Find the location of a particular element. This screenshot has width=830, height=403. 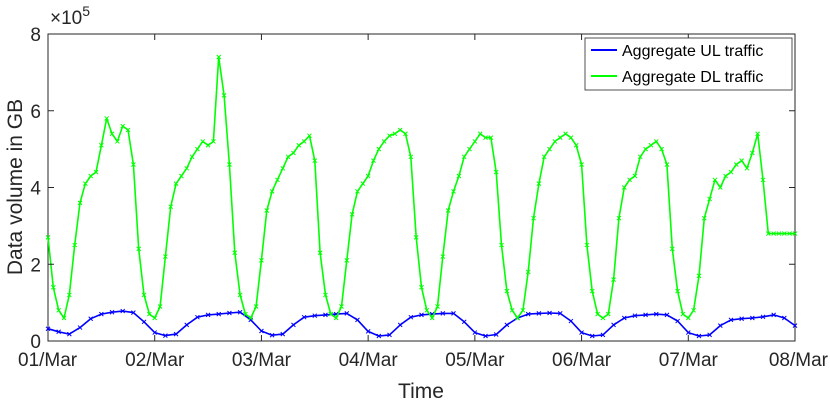

y-tick-label: 8 is located at coordinates (35, 35).